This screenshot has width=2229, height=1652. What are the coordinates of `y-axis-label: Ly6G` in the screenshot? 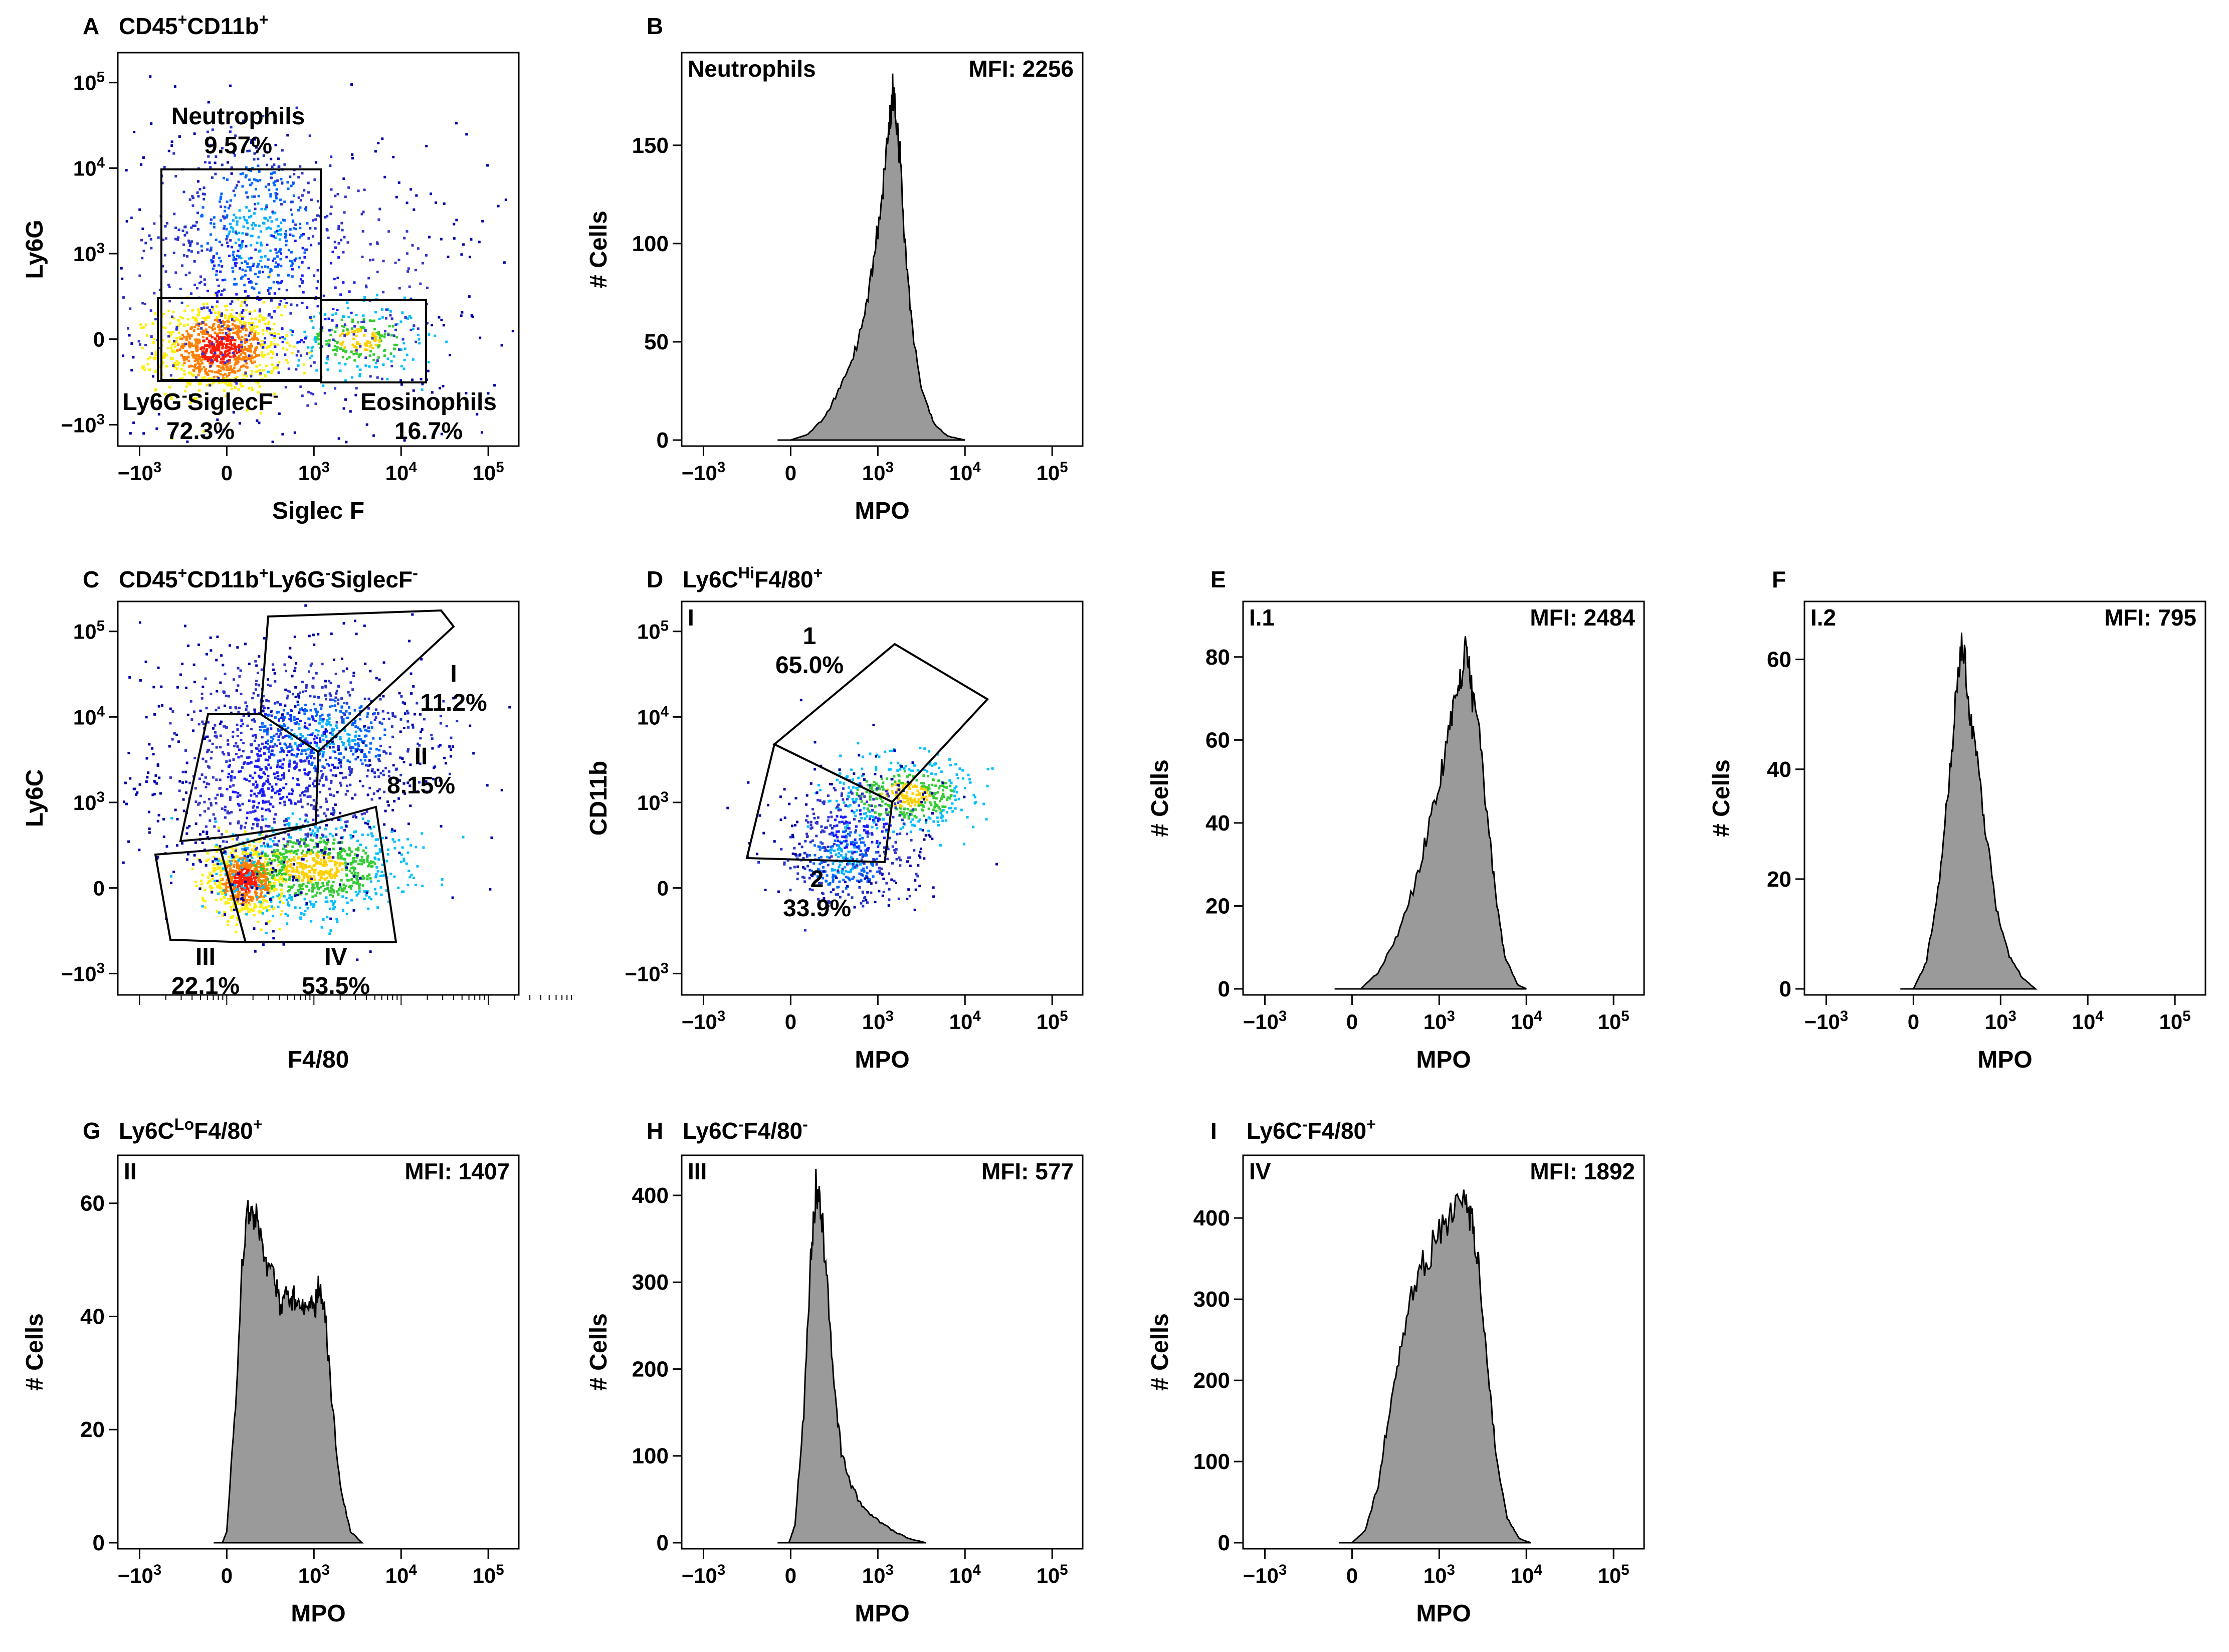 It's located at (35, 250).